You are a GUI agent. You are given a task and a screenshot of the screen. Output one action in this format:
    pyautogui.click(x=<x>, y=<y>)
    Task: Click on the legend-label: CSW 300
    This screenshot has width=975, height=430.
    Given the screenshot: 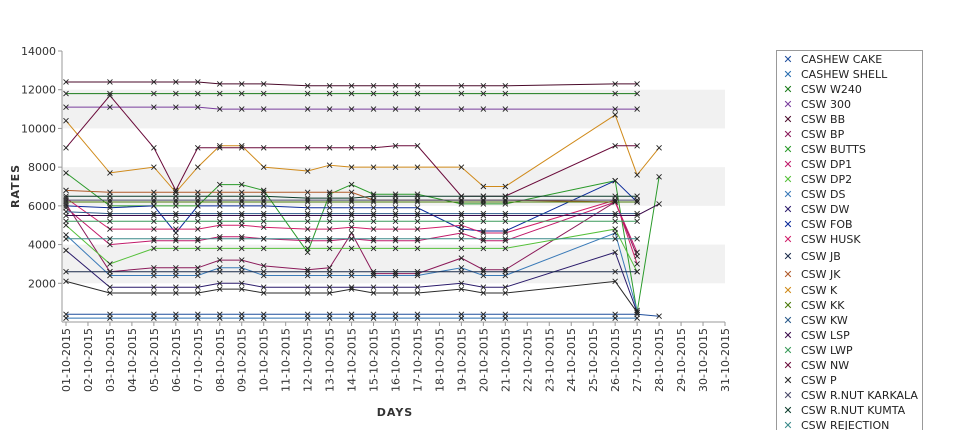 What is the action you would take?
    pyautogui.click(x=826, y=104)
    